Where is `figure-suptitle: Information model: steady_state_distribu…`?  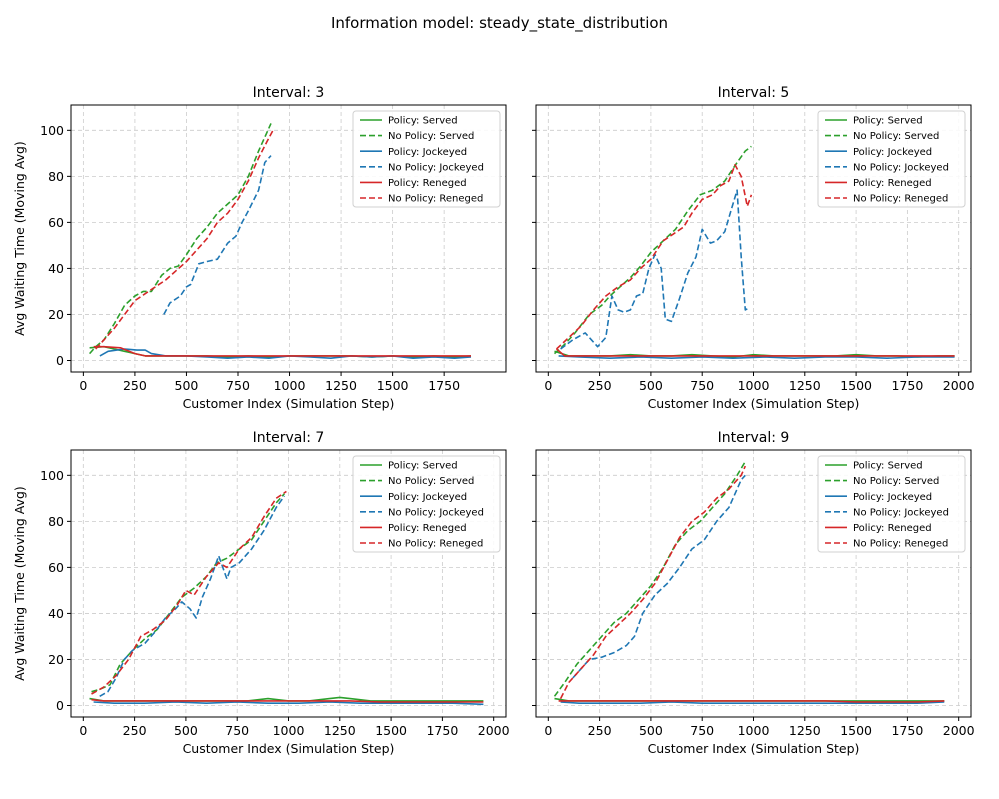 figure-suptitle: Information model: steady_state_distribu… is located at coordinates (499, 23).